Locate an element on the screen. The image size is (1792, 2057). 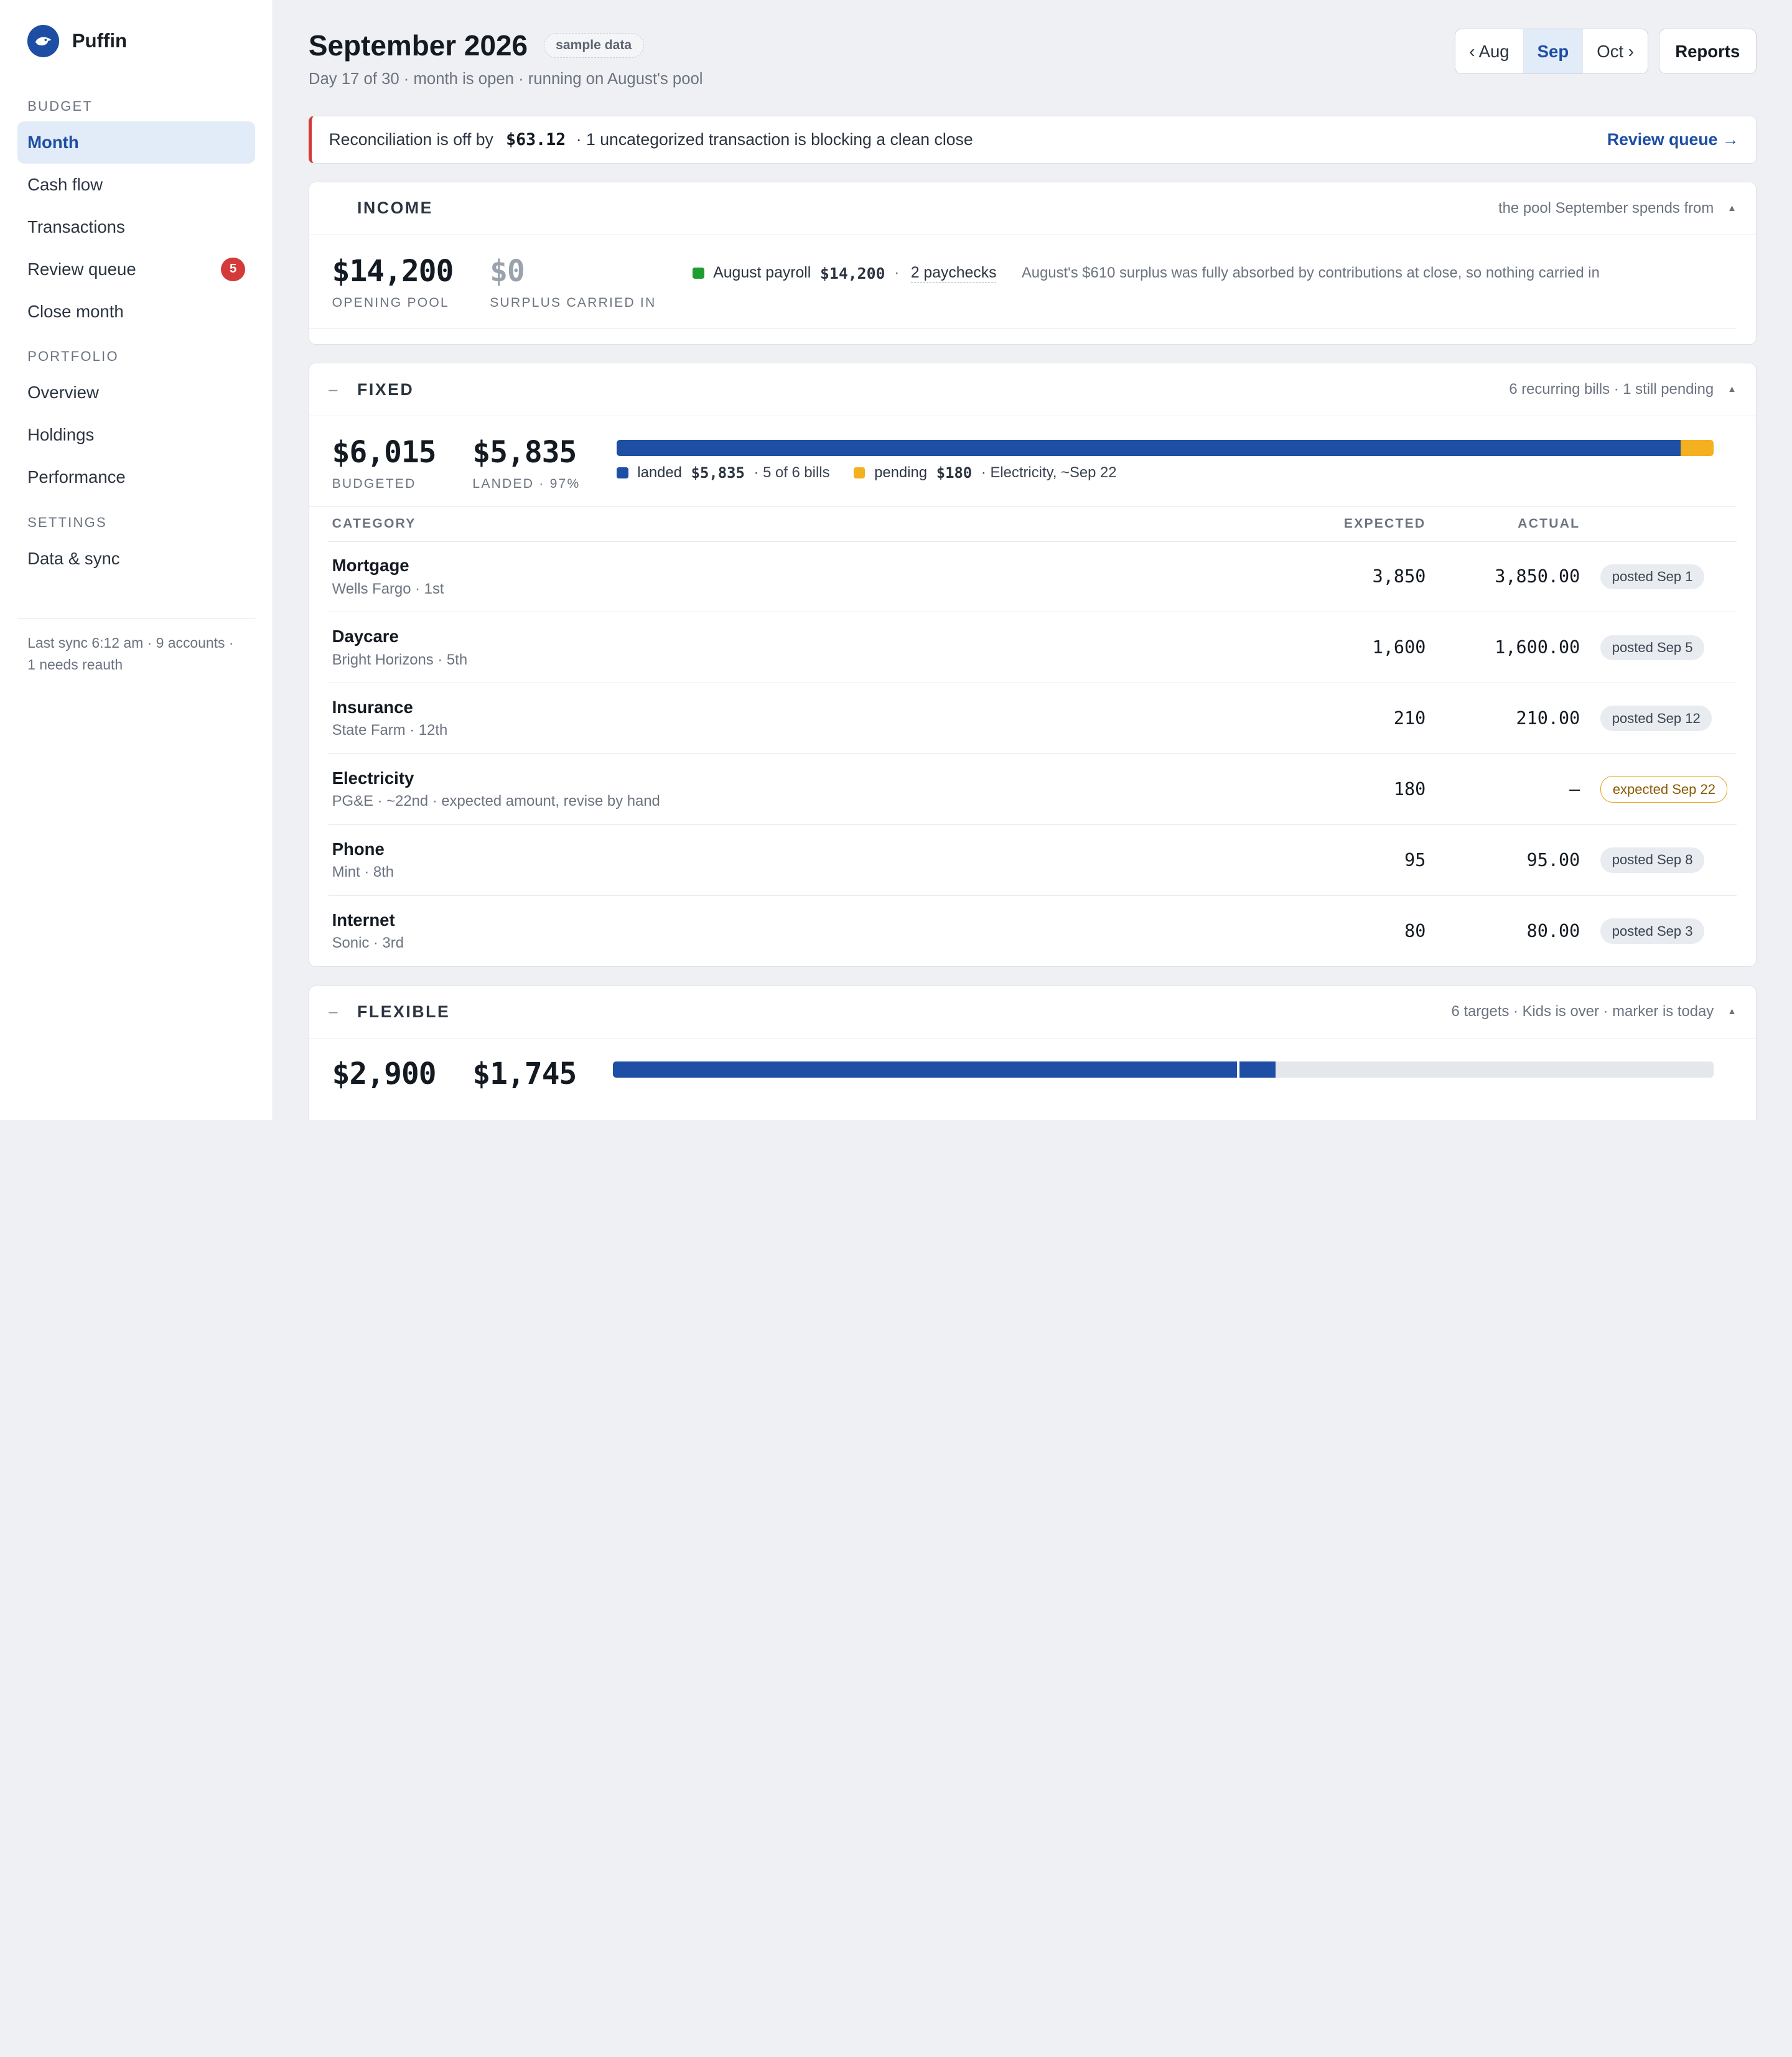
sync-status-line: 1 needs reauth is located at coordinates (75, 664).